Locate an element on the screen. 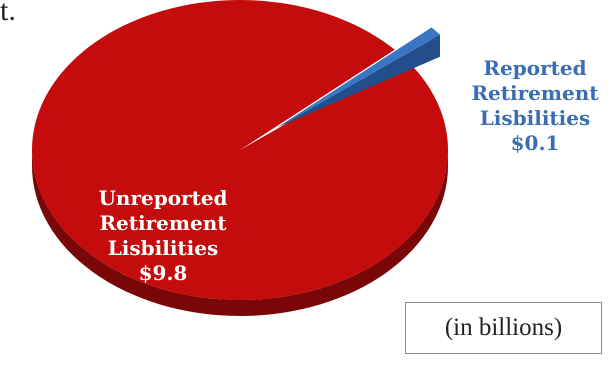  unreported-label-line-3: Lisbilities is located at coordinates (163, 248).